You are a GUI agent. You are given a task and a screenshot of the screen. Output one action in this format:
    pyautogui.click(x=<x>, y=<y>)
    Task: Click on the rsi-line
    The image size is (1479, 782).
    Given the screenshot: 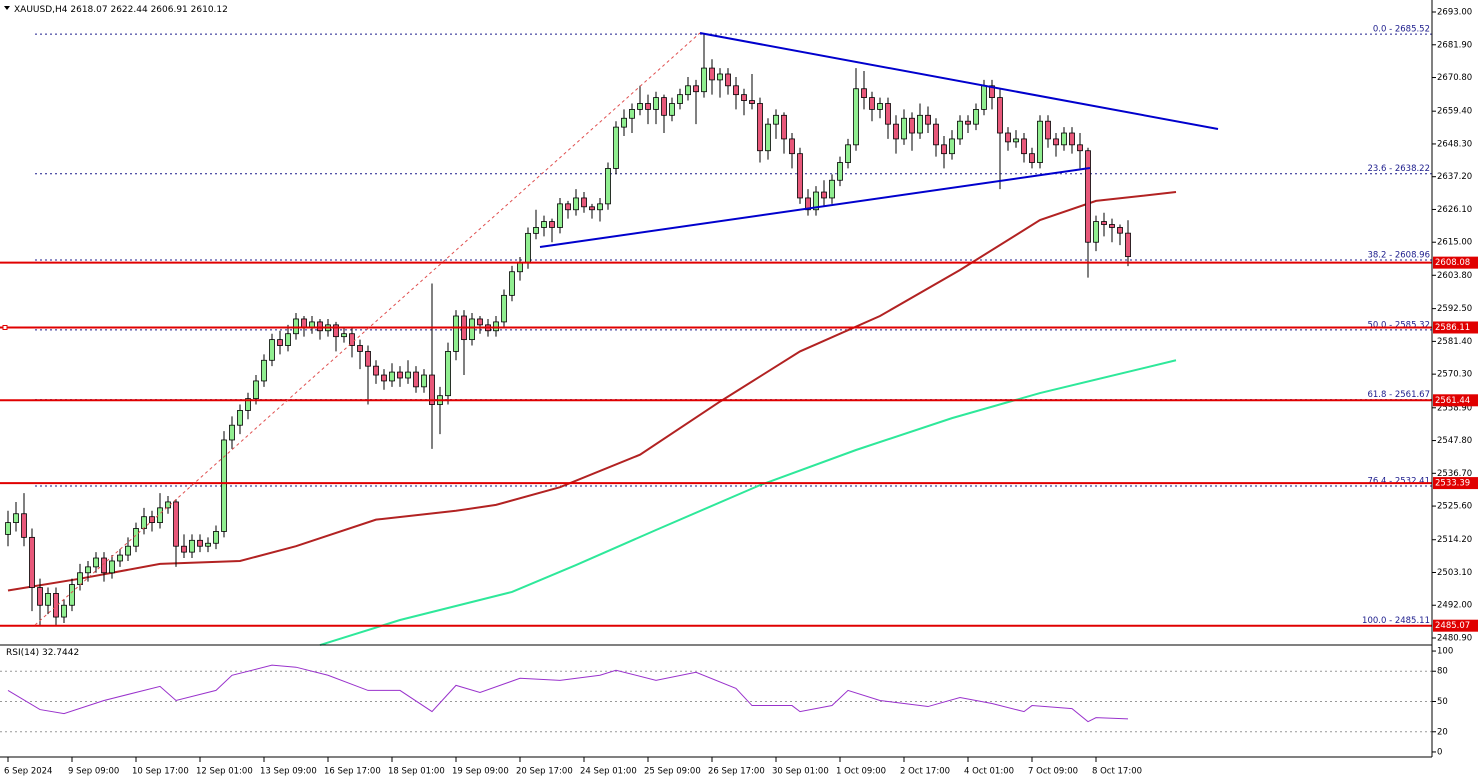 What is the action you would take?
    pyautogui.click(x=568, y=693)
    